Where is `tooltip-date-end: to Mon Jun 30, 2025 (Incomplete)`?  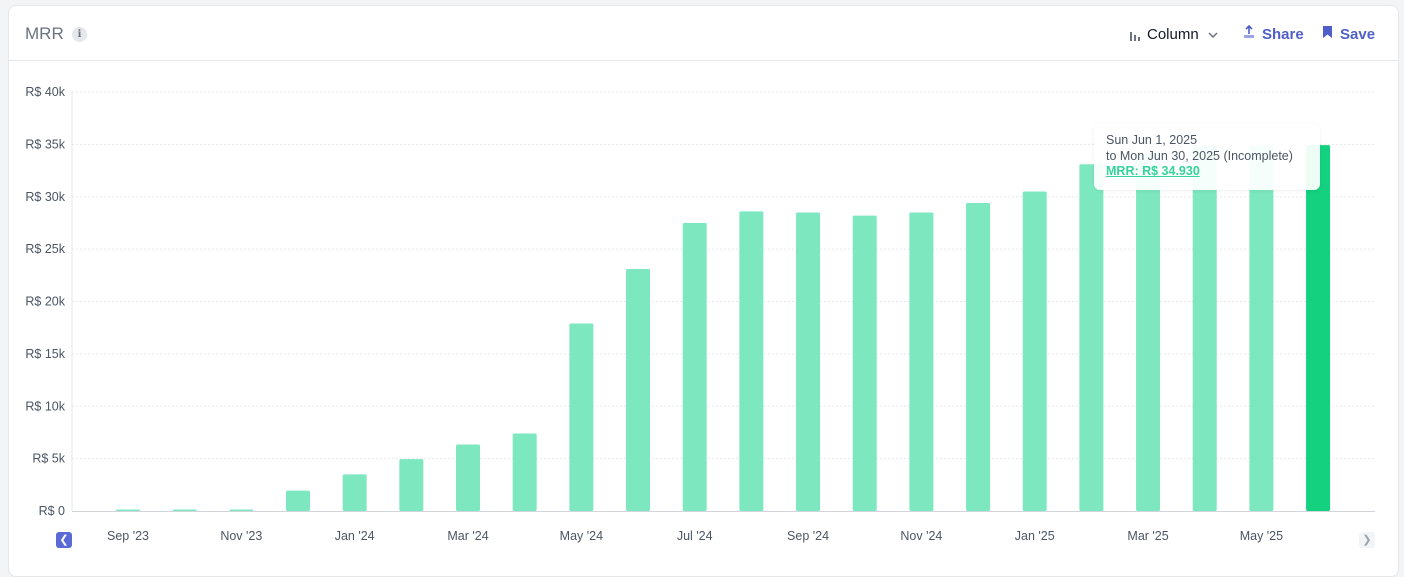
tooltip-date-end: to Mon Jun 30, 2025 (Incomplete) is located at coordinates (1199, 156).